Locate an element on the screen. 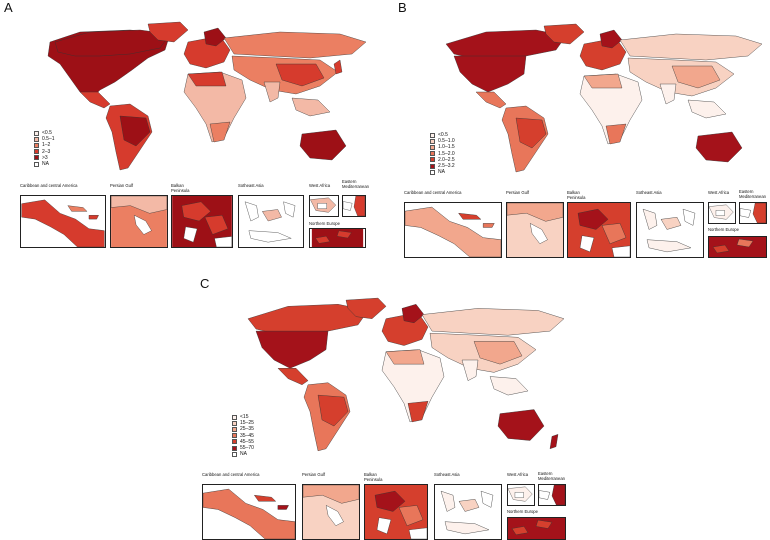 The height and width of the screenshot is (540, 770). panel-c-legend: <15 15–25 25–35 35–45 45–55 55–70 NA is located at coordinates (243, 435).